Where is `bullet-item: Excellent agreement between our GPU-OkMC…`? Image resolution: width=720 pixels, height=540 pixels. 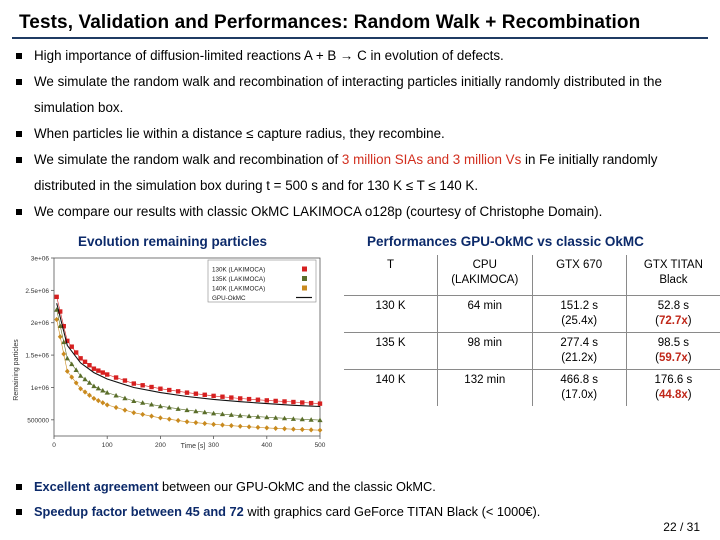
bullet-item: Excellent agreement between our GPU-OkMC… is located at coordinates (359, 486).